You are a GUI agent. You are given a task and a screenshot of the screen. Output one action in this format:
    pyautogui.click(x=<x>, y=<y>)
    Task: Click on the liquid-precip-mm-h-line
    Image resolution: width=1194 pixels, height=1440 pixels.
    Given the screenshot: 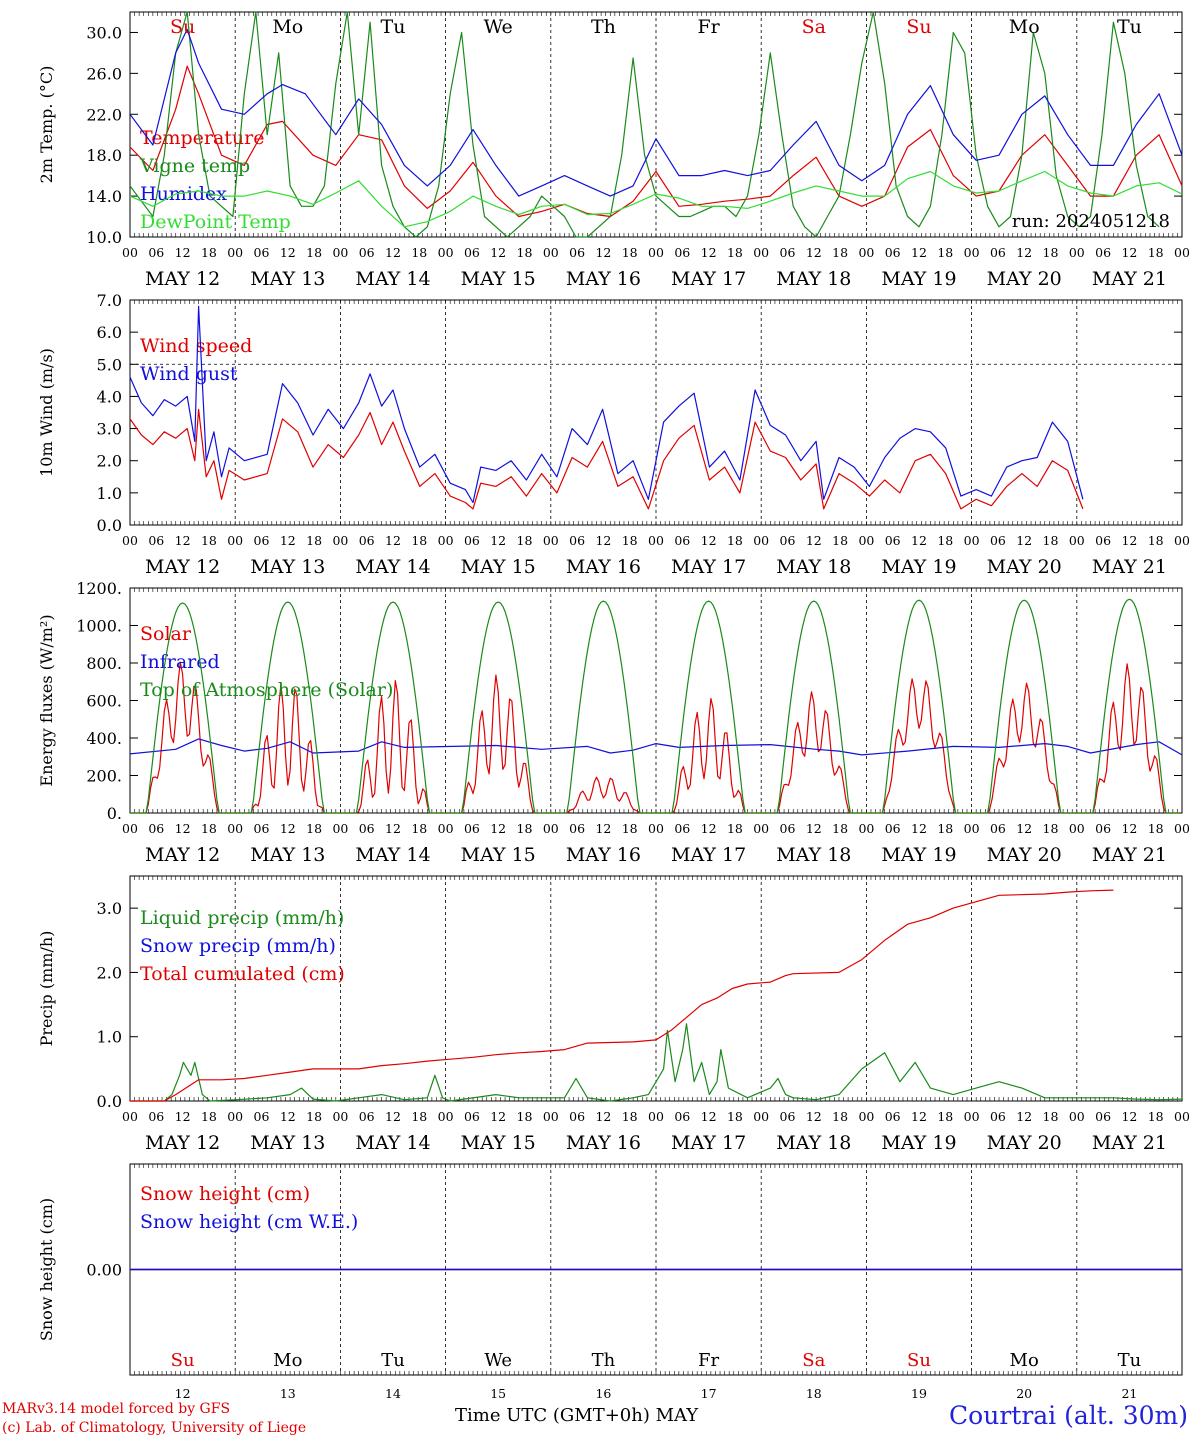 What is the action you would take?
    pyautogui.click(x=656, y=1062)
    